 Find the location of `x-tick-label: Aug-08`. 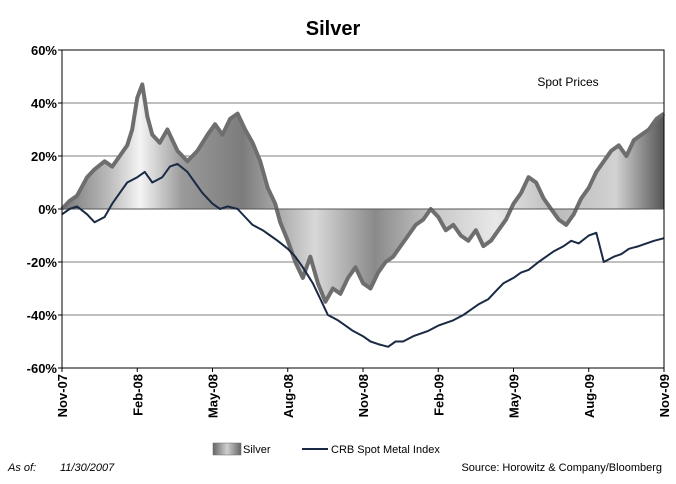

x-tick-label: Aug-08 is located at coordinates (288, 396).